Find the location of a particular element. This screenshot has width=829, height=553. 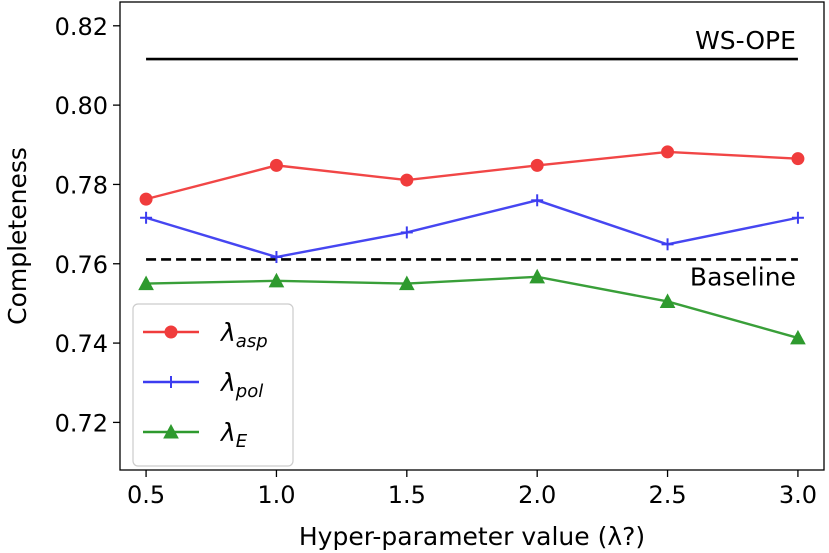

reference-label-baseline: Baseline is located at coordinates (743, 276).